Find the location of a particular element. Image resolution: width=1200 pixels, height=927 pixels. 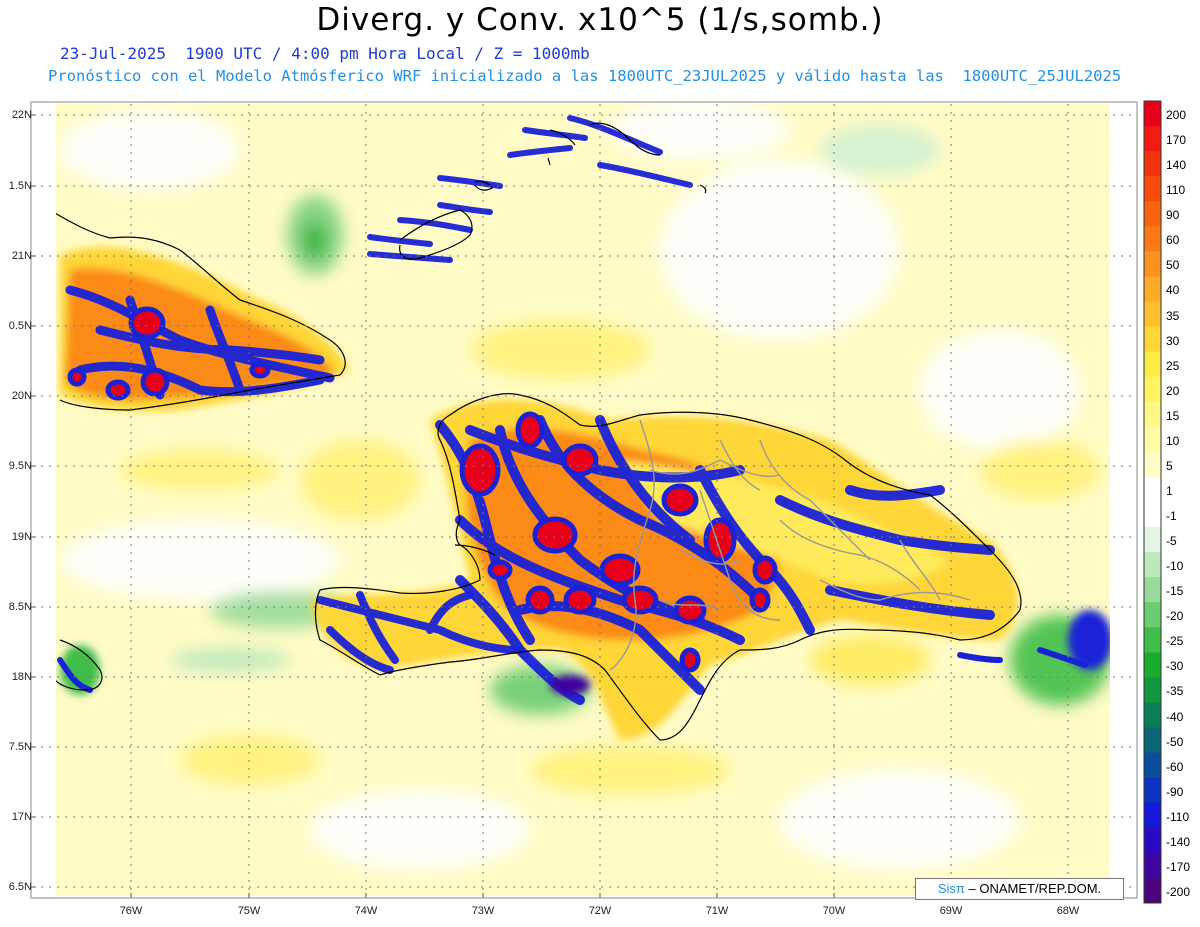

colorbar-label: -170 is located at coordinates (1178, 866).